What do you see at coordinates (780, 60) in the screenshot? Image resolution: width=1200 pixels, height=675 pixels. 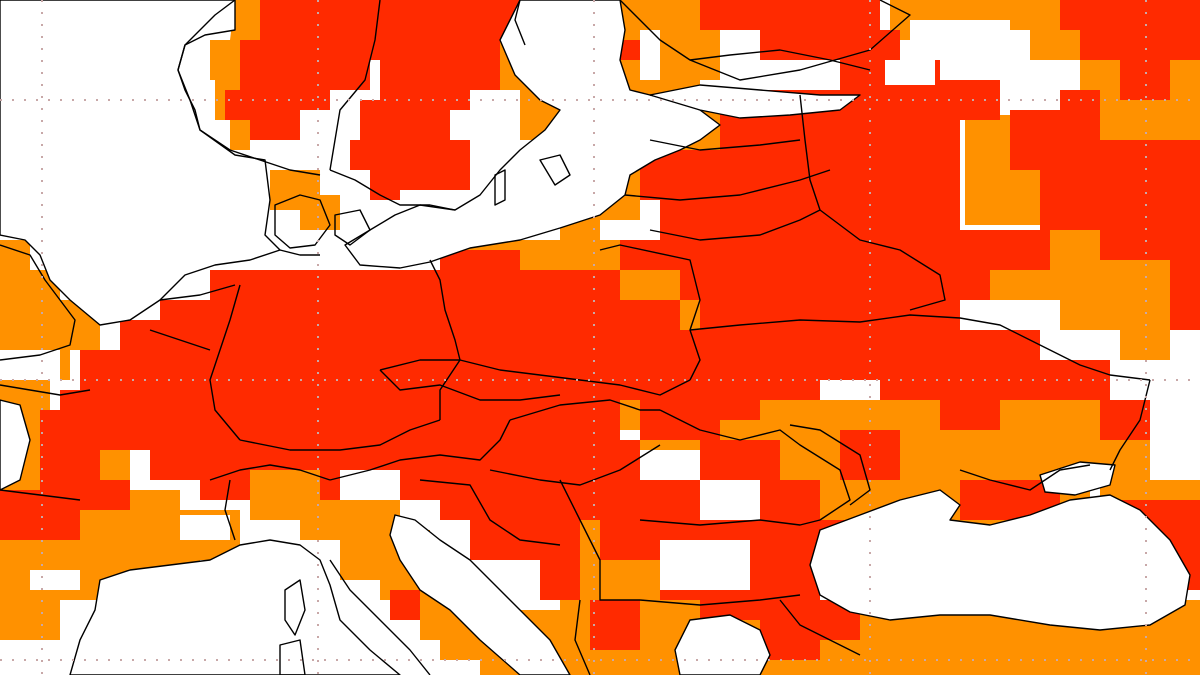 I see `coast-kola` at bounding box center [780, 60].